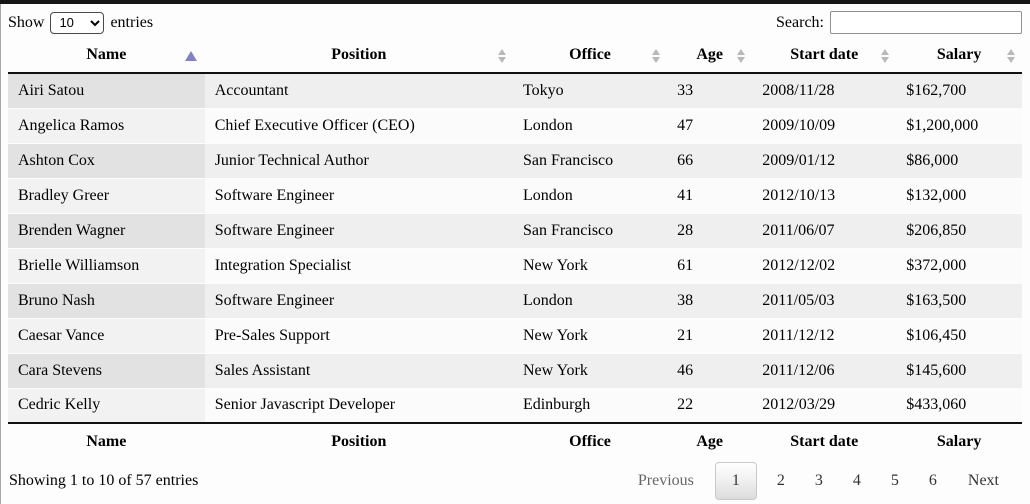  I want to click on left-edge-border, so click(0, 254).